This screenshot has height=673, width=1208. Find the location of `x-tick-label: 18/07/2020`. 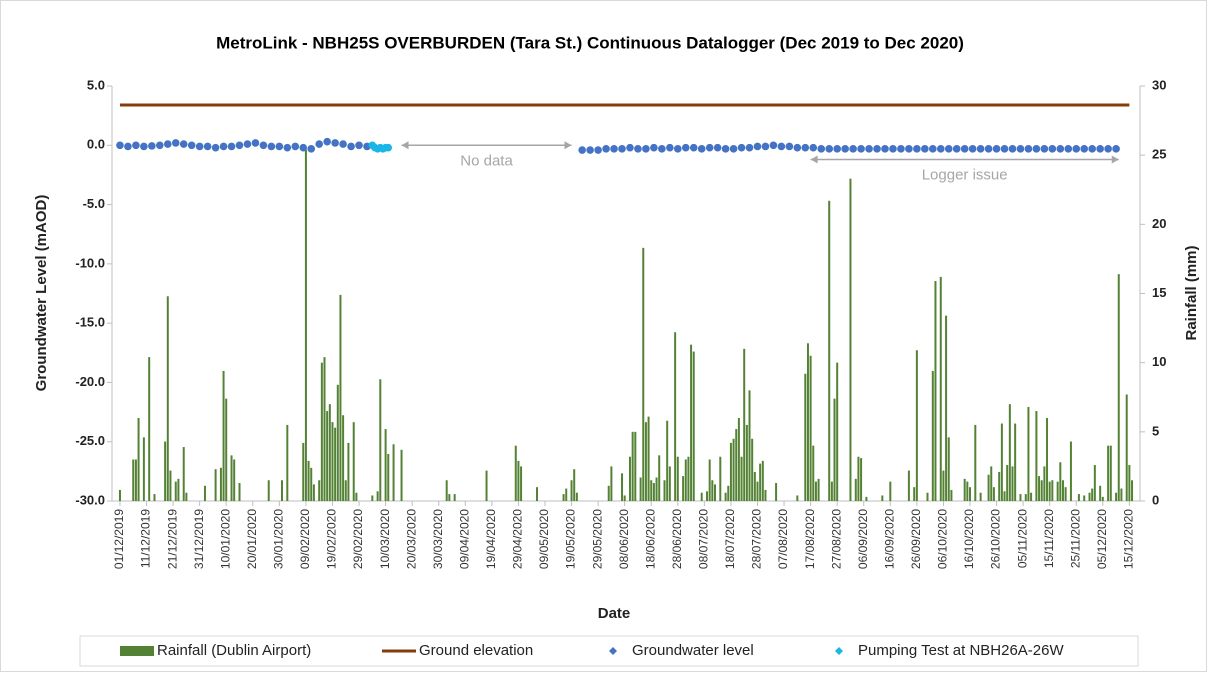

x-tick-label: 18/07/2020 is located at coordinates (730, 539).